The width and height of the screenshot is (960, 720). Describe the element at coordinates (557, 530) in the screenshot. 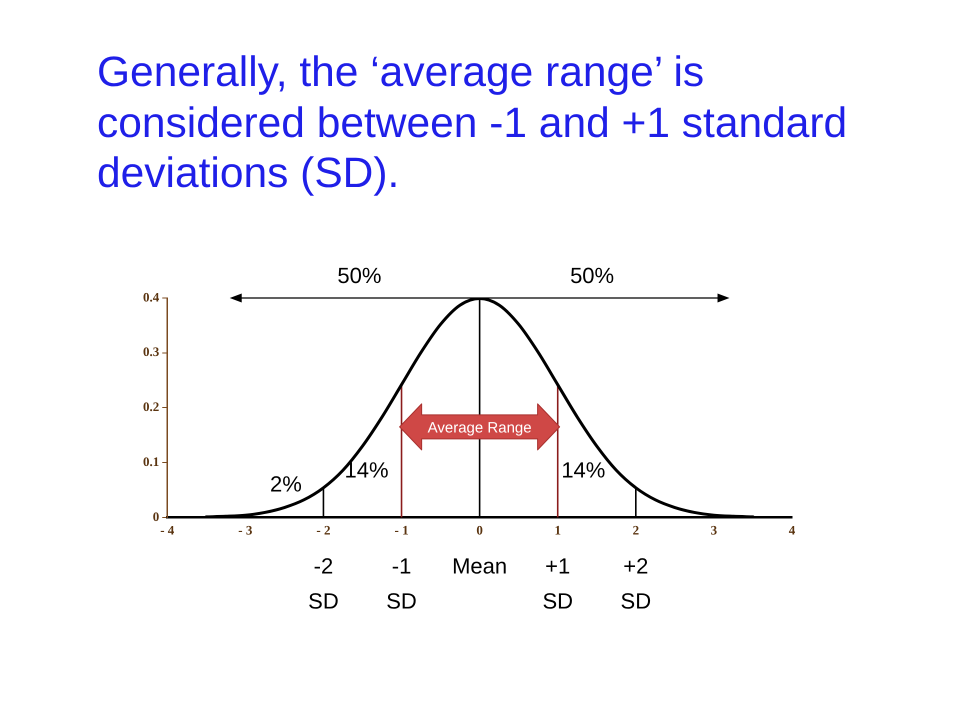

I see `x-tick-label: 1` at that location.